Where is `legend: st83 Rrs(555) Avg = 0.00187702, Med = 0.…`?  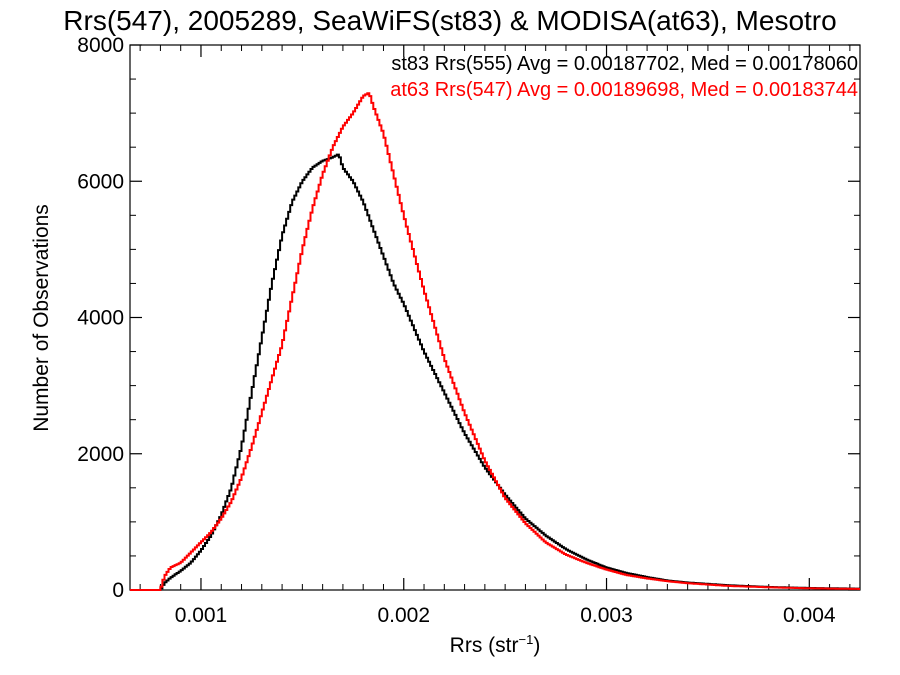
legend: st83 Rrs(555) Avg = 0.00187702, Med = 0.… is located at coordinates (624, 77).